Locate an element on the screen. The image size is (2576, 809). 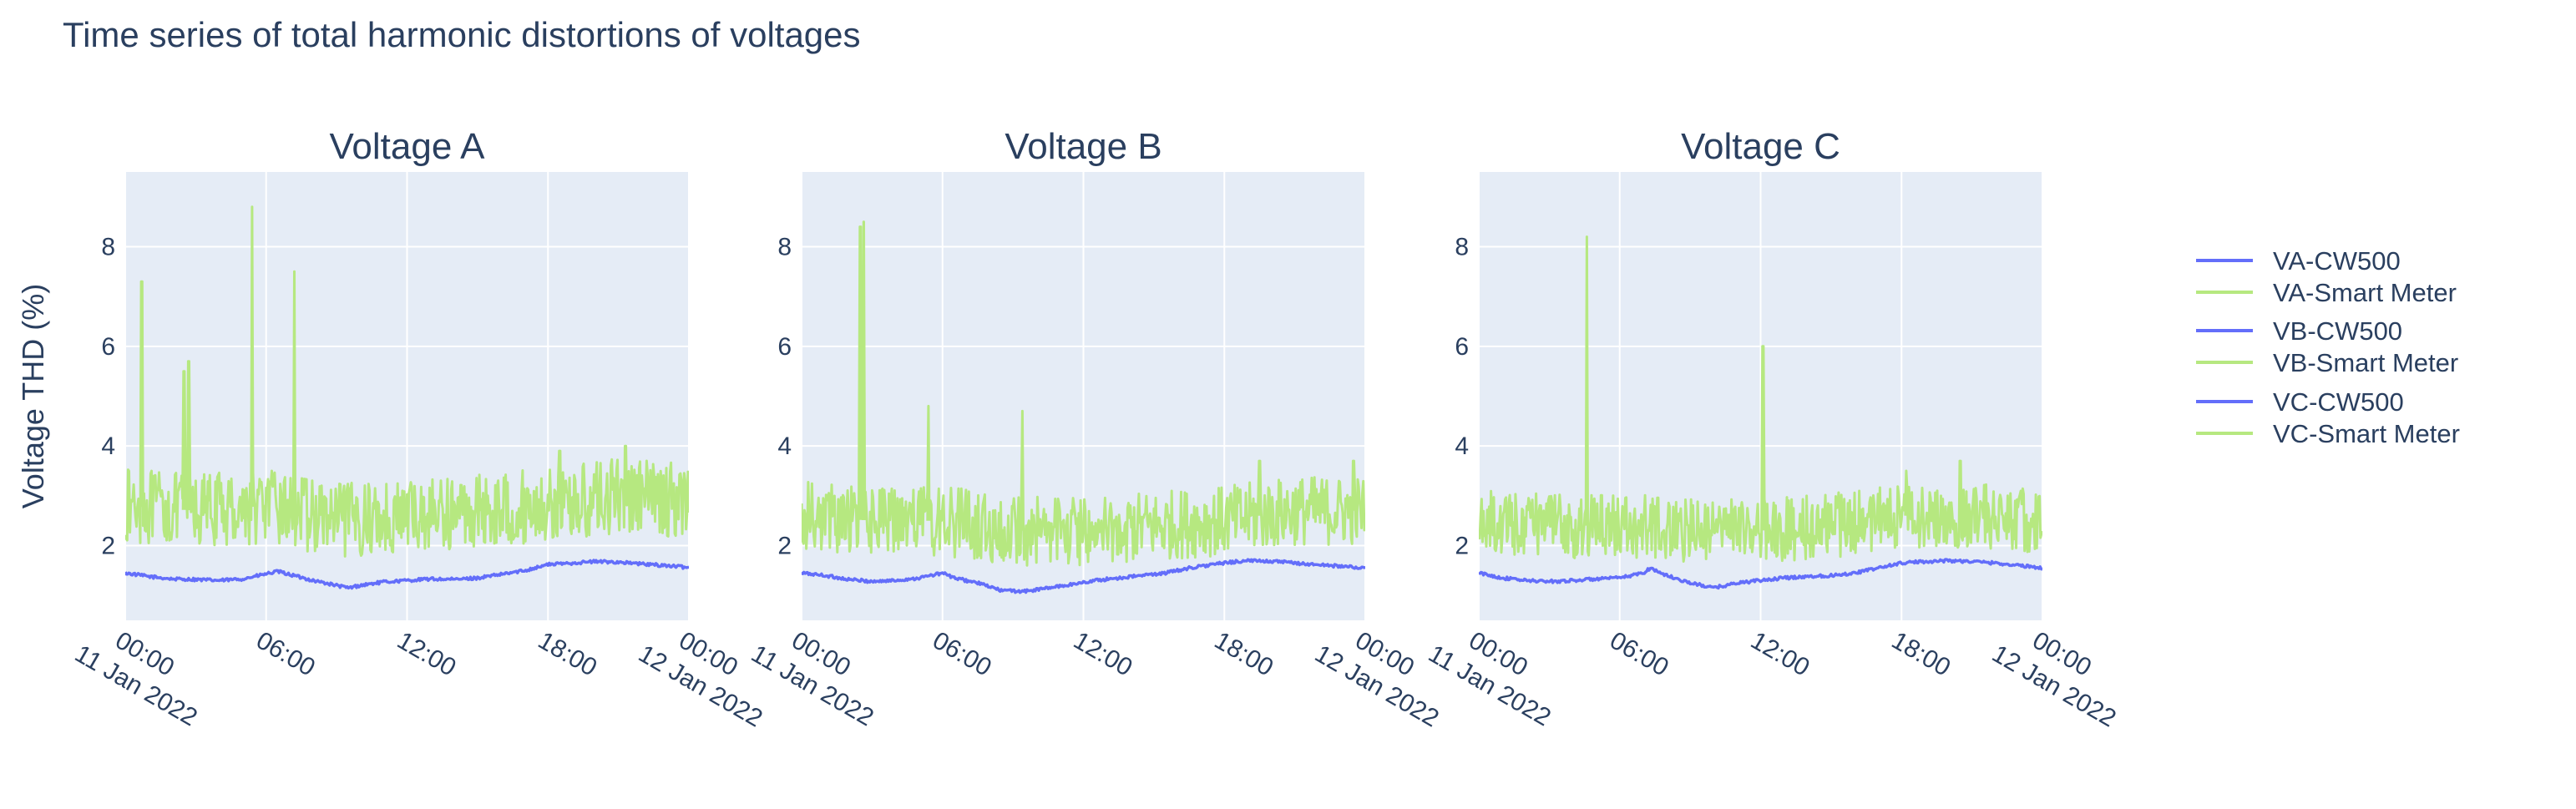
legend-label: VB-Smart Meter is located at coordinates (2365, 362).